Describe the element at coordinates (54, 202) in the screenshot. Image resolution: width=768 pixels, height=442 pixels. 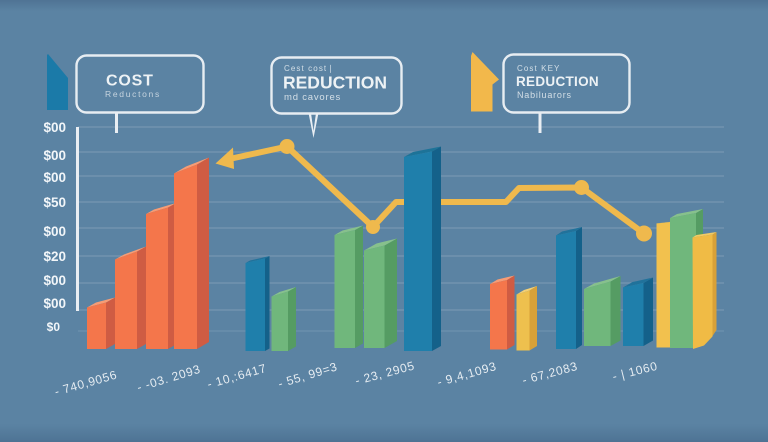
I see `svg-text: $50` at that location.